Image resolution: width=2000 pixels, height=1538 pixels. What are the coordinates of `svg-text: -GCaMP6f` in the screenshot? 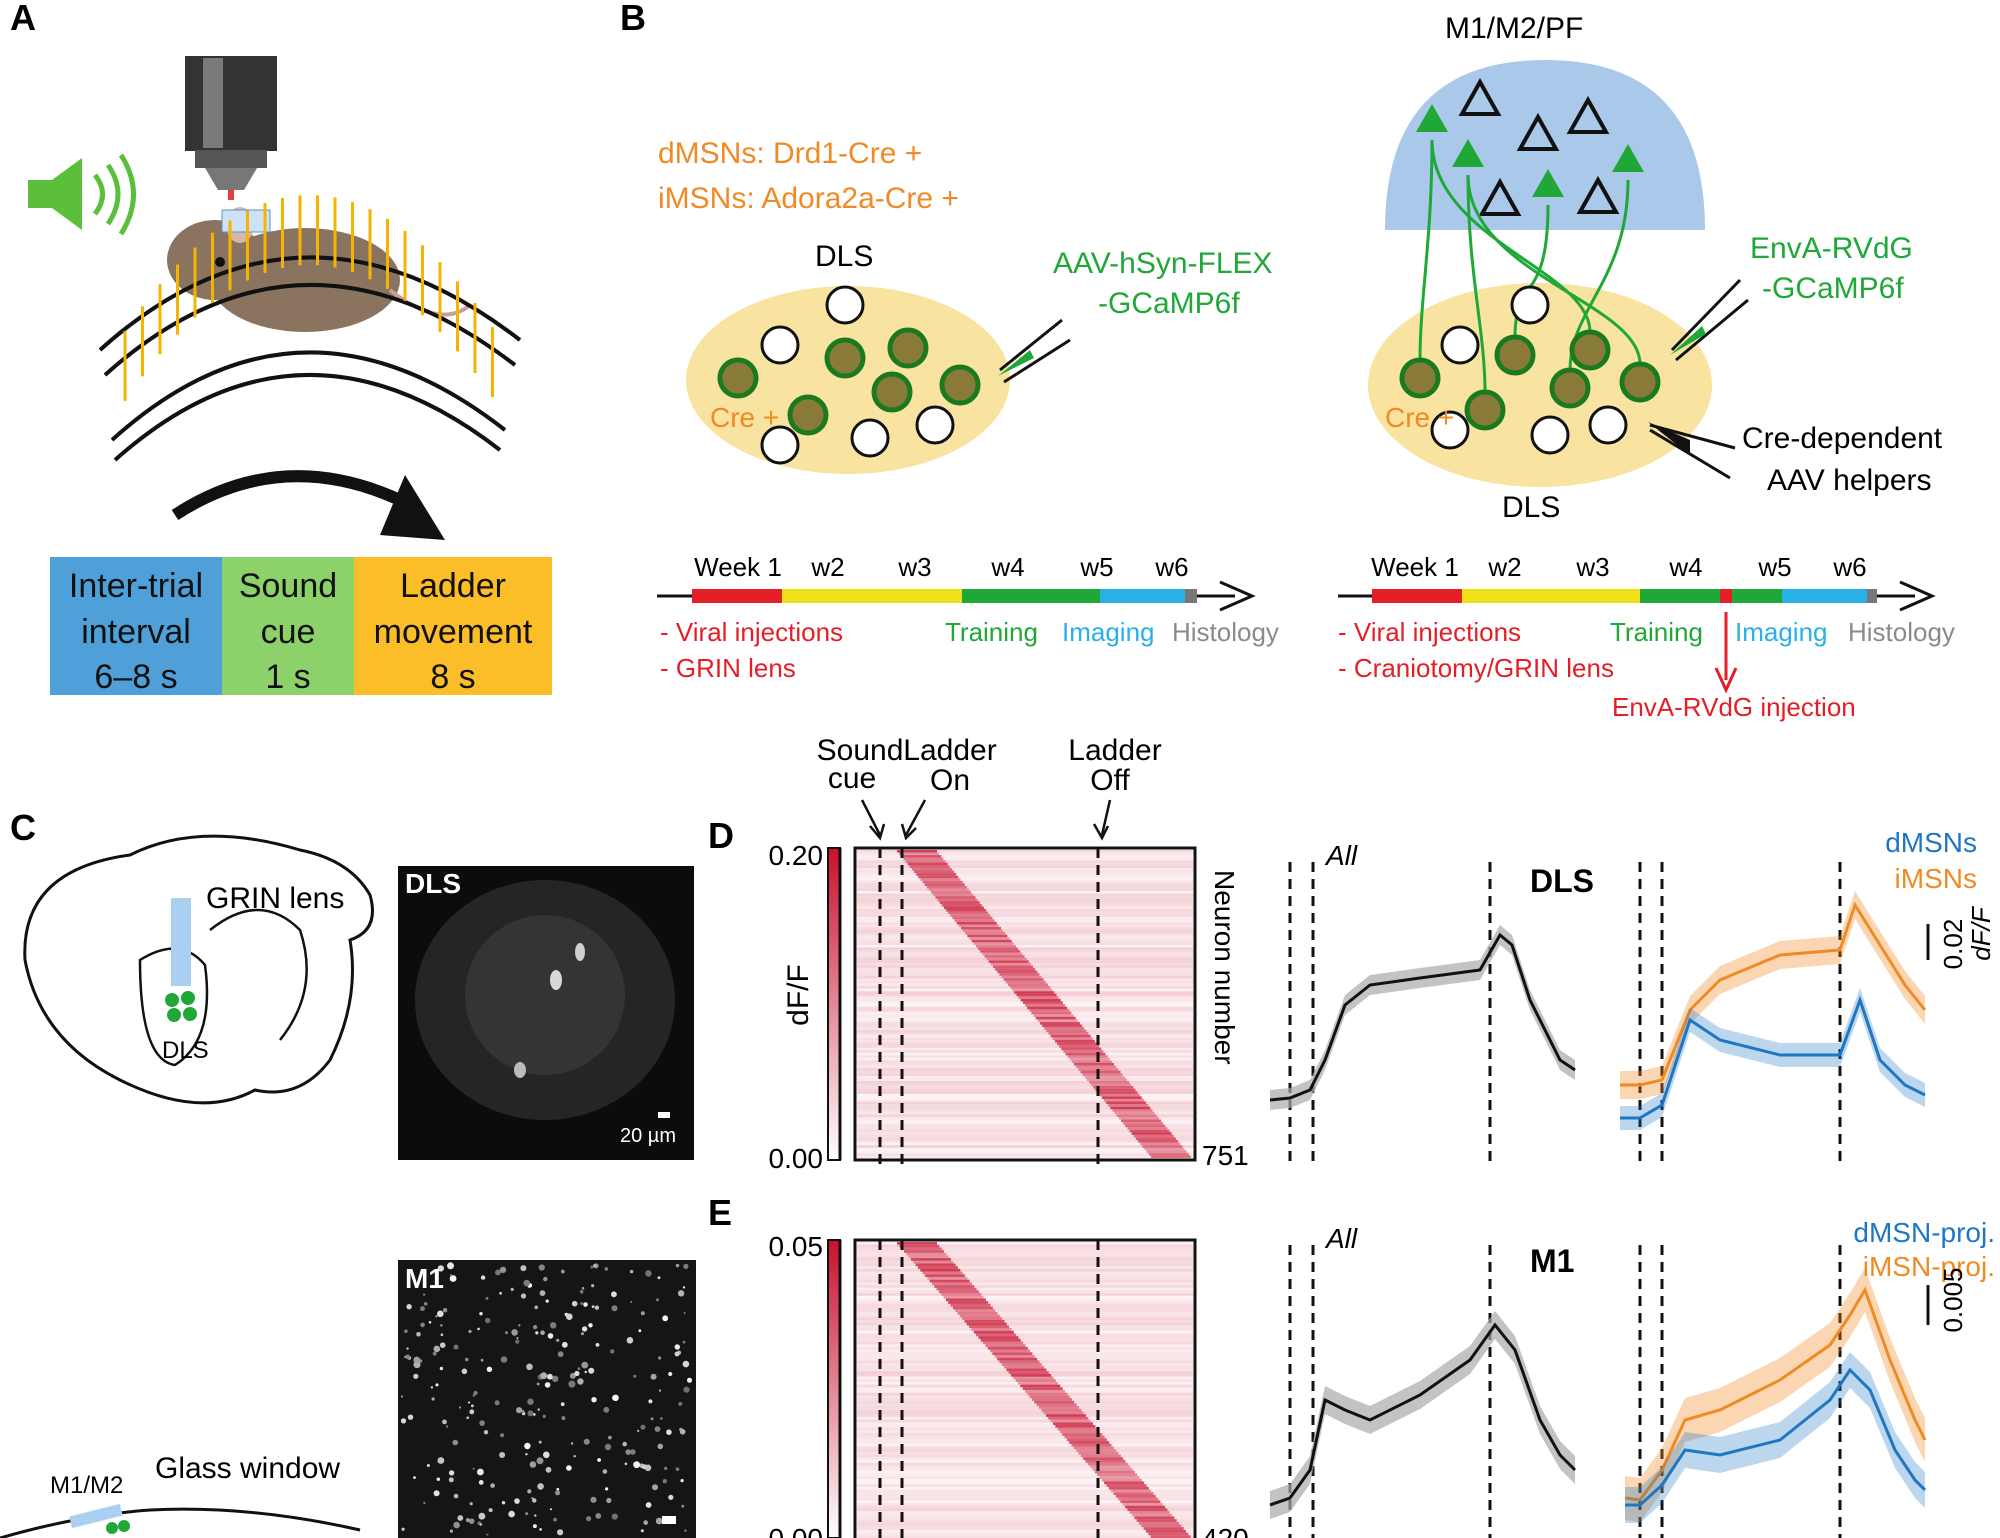 It's located at (1833, 288).